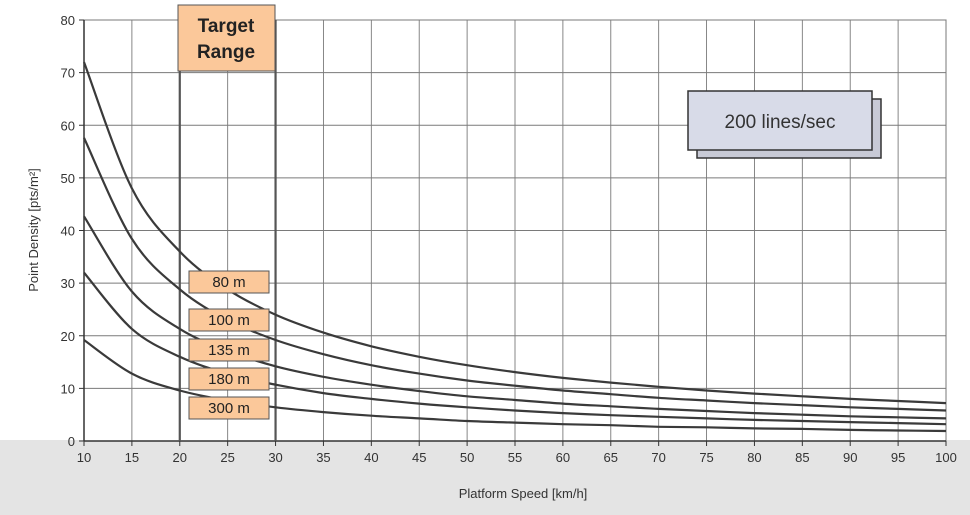 The height and width of the screenshot is (515, 970). Describe the element at coordinates (226, 52) in the screenshot. I see `target-range-label-line2: Range` at that location.